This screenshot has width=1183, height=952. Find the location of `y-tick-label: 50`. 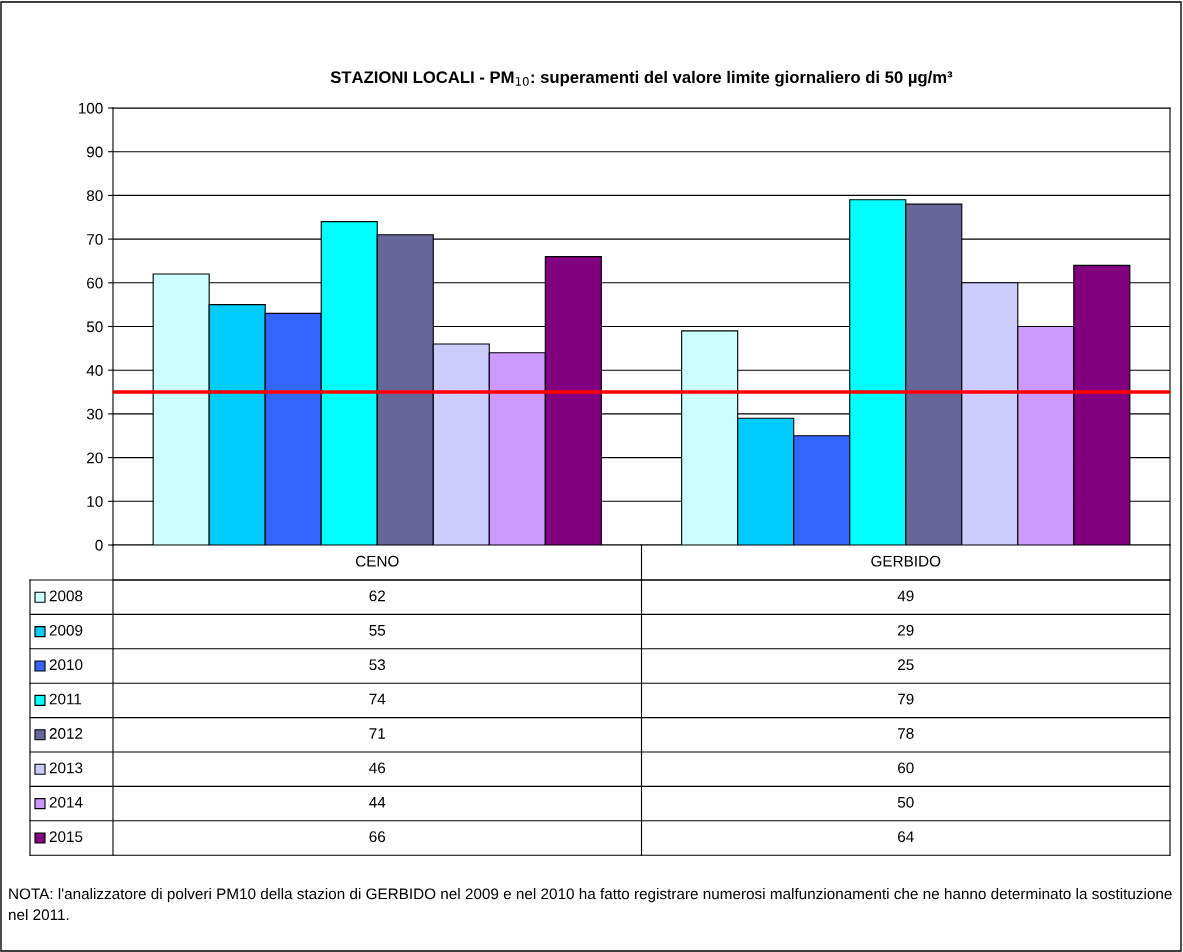

y-tick-label: 50 is located at coordinates (94, 327).